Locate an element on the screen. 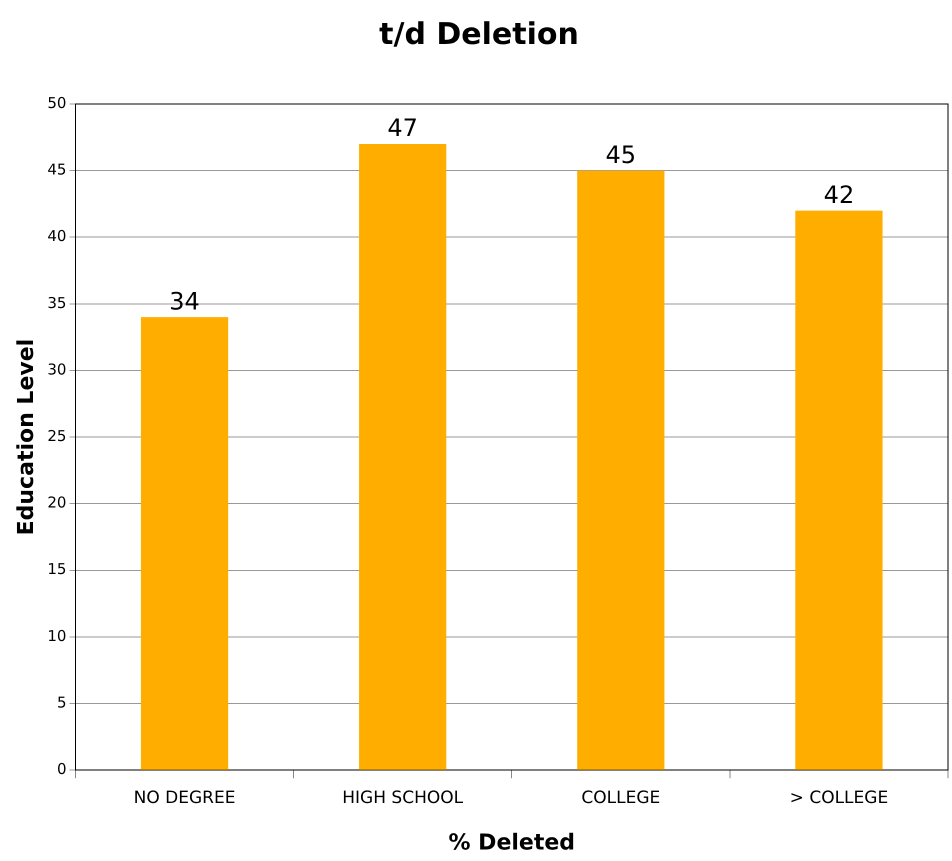 The height and width of the screenshot is (861, 952). y-tick-label: 40 is located at coordinates (56, 236).